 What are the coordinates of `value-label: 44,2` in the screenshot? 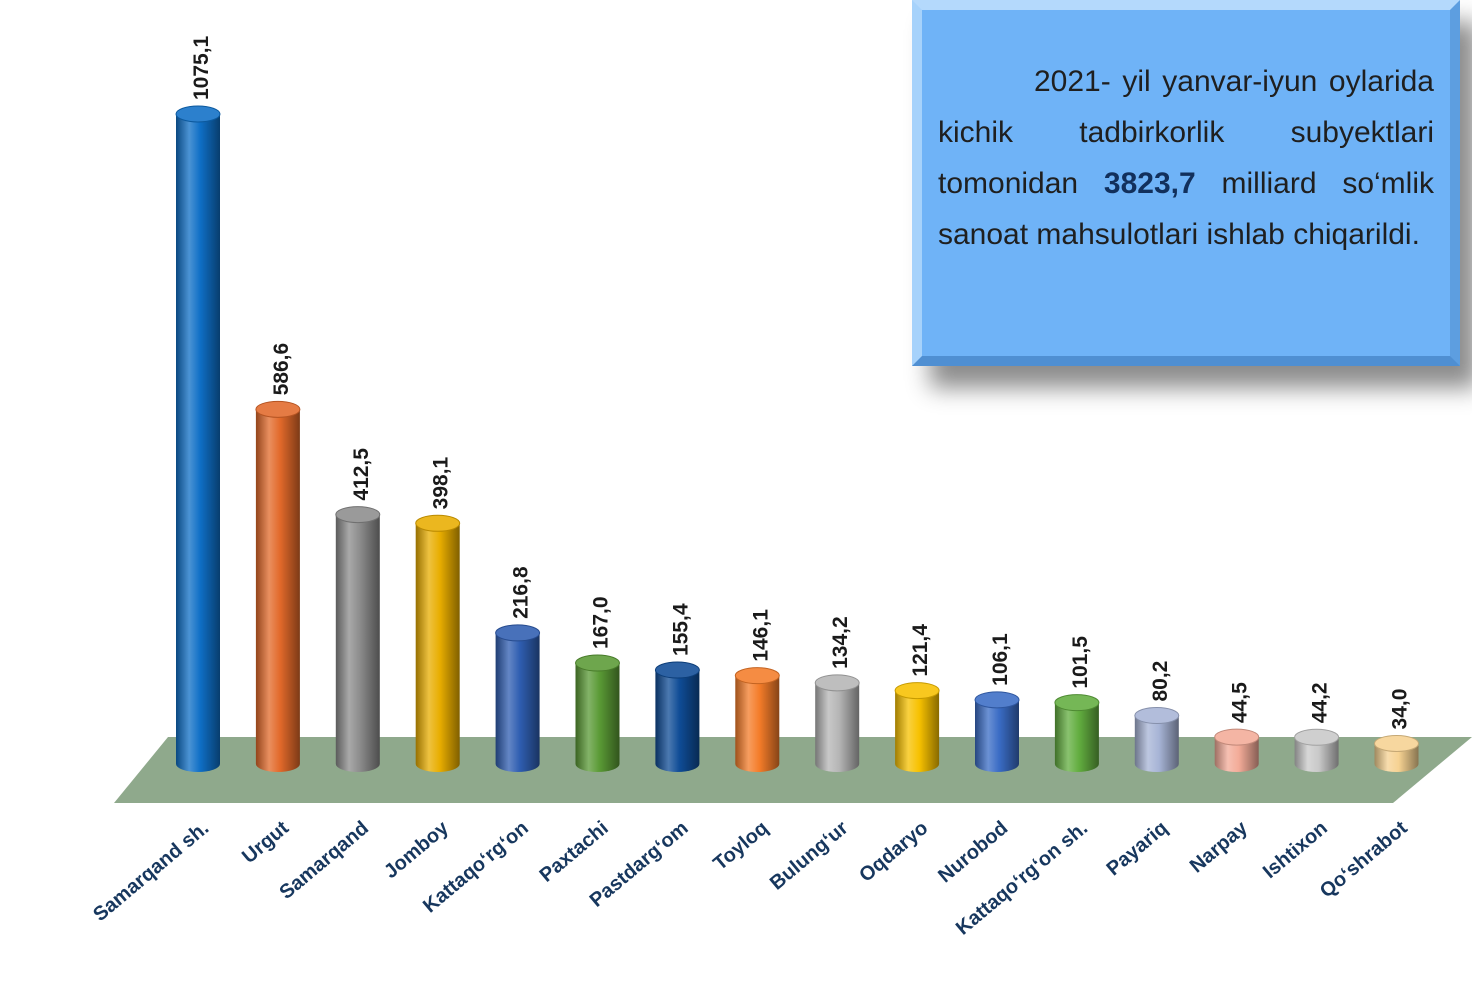 It's located at (1320, 702).